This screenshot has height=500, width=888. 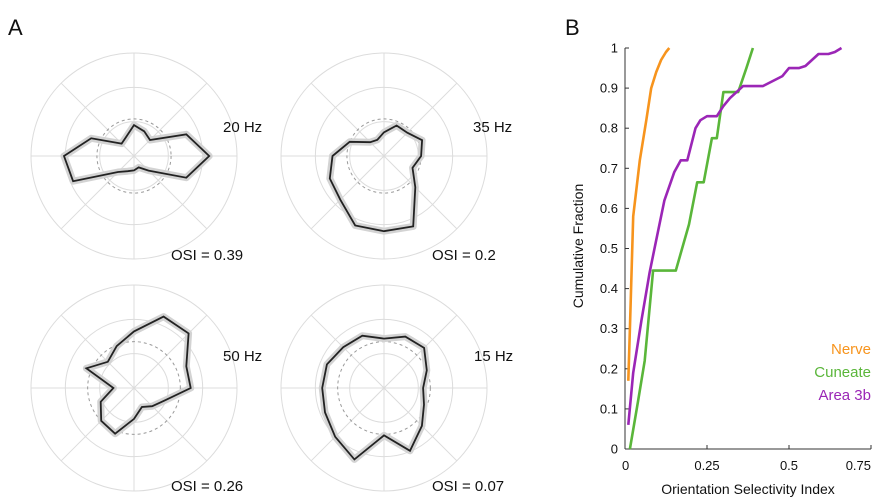 I want to click on frequency-label: 50 Hz, so click(x=242, y=356).